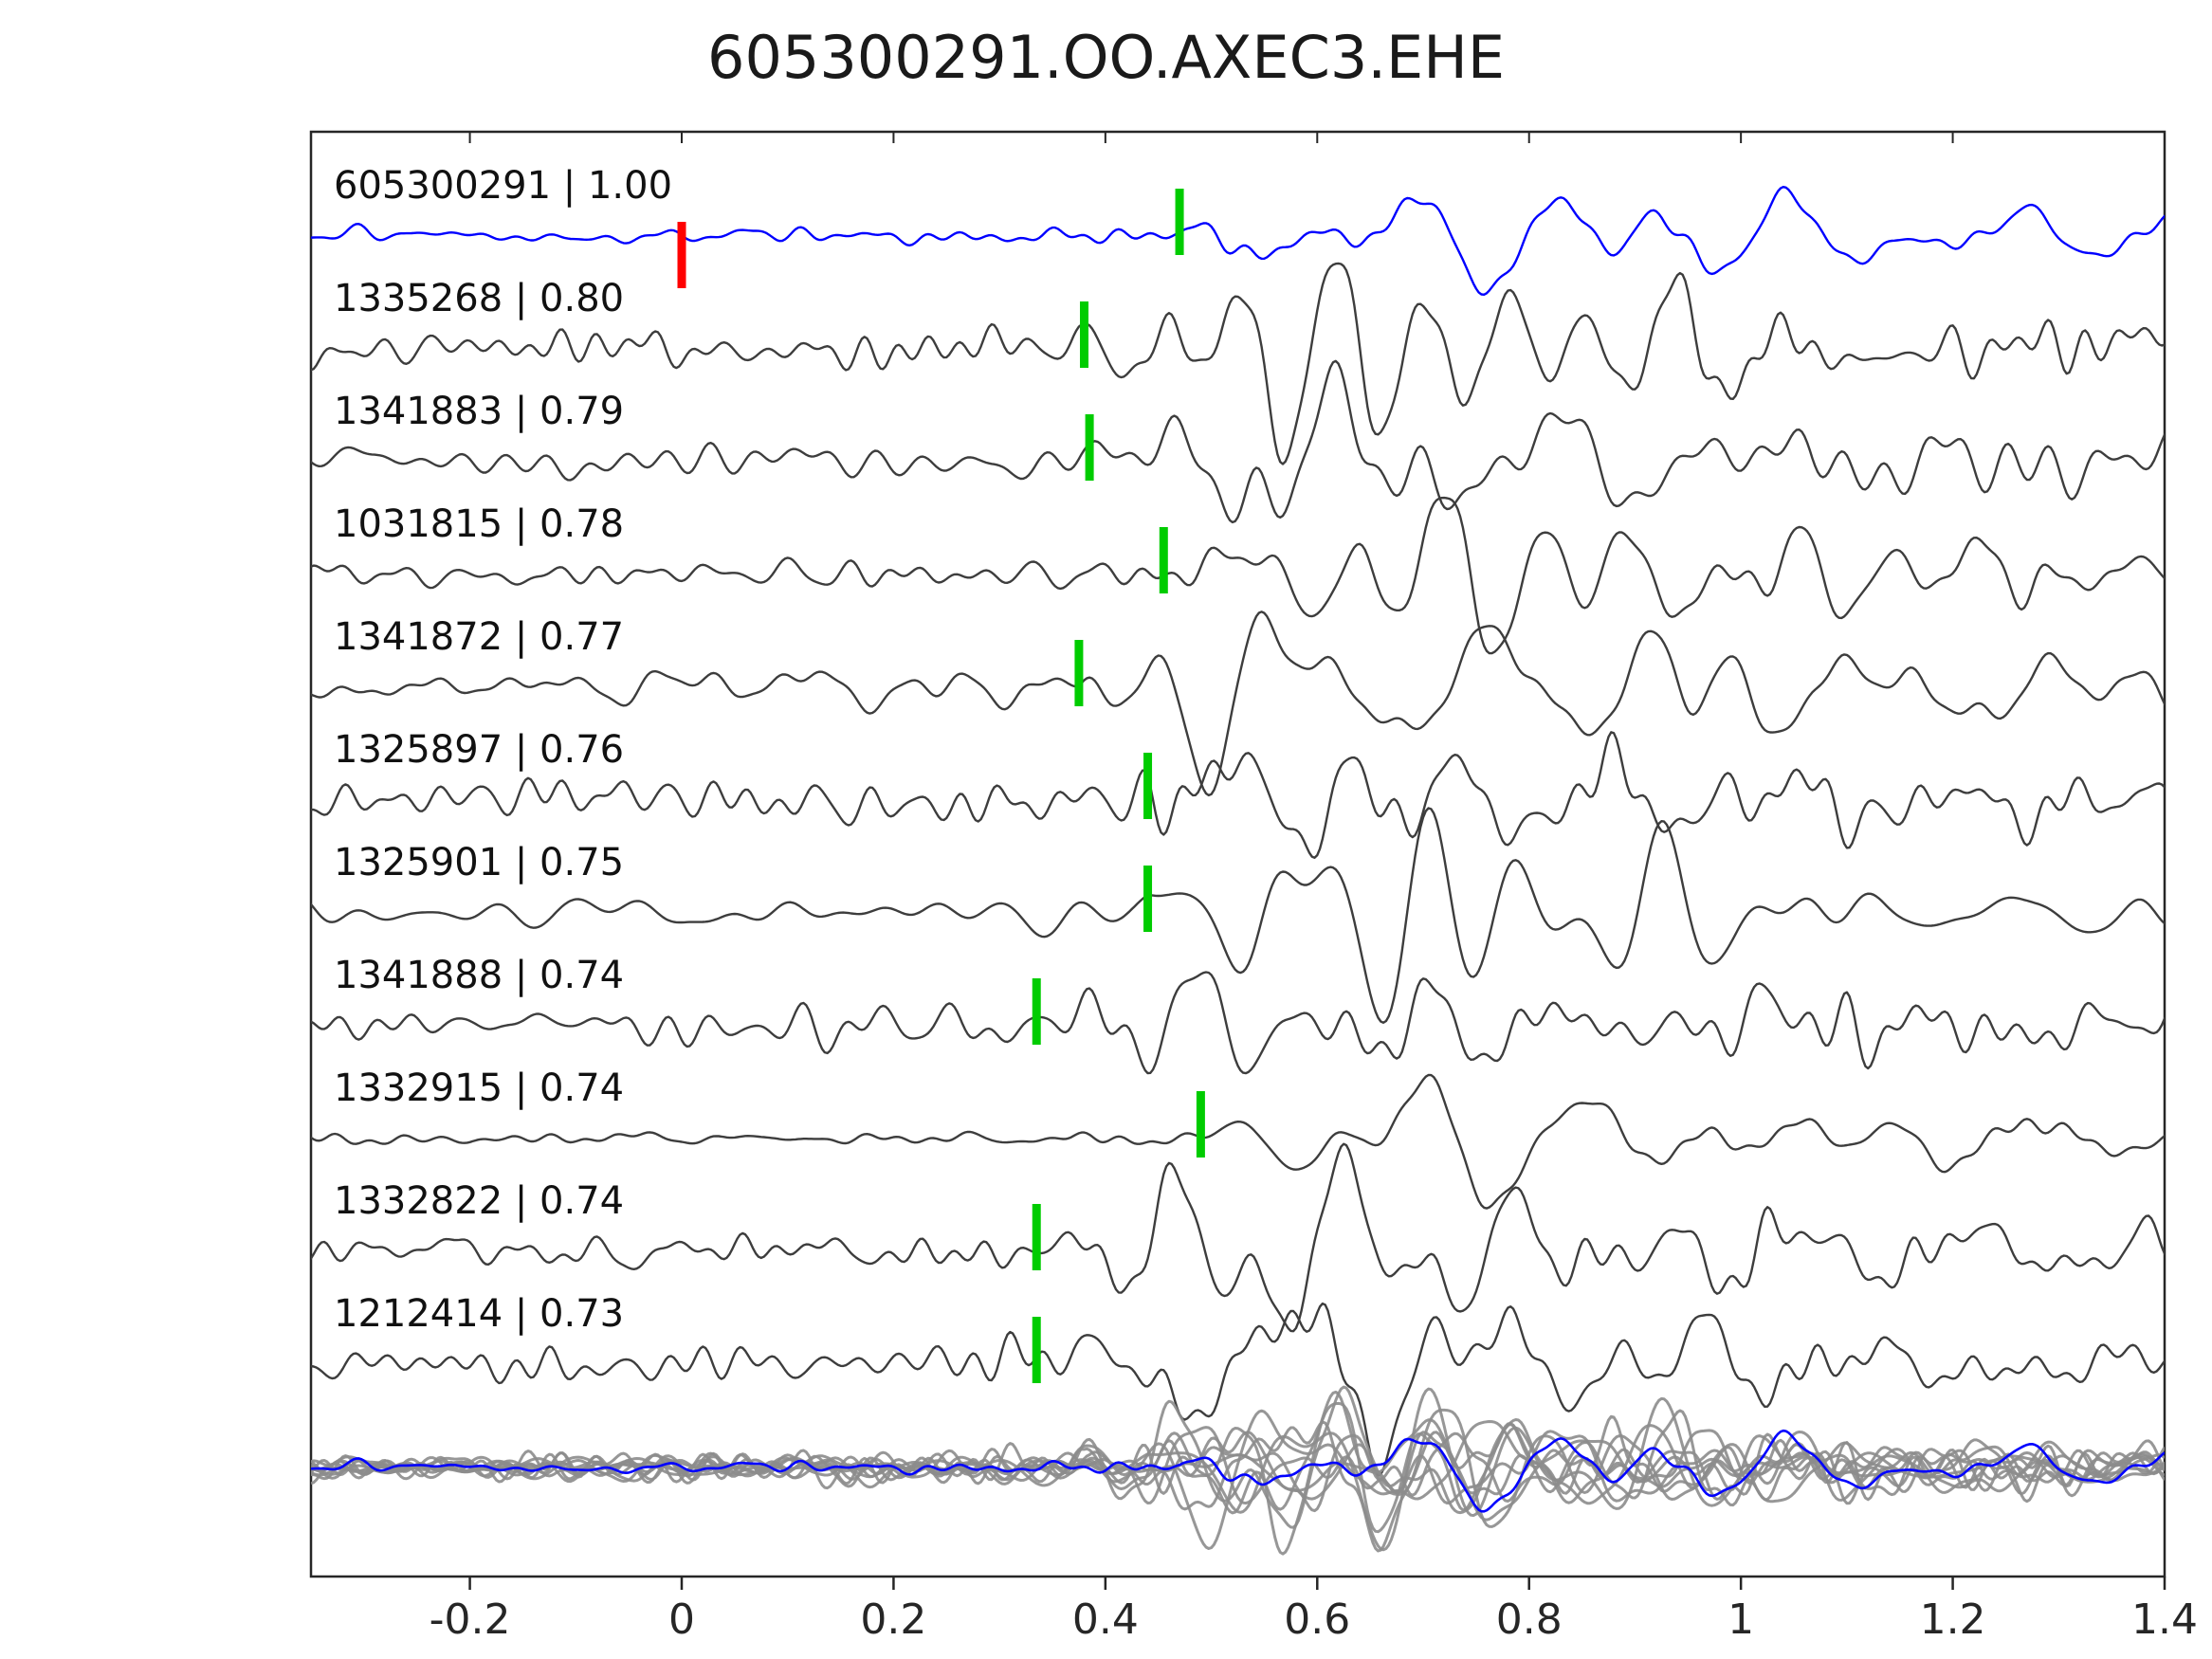 This screenshot has height=1659, width=2212. I want to click on trace-label: 1341883 | 0.79, so click(479, 411).